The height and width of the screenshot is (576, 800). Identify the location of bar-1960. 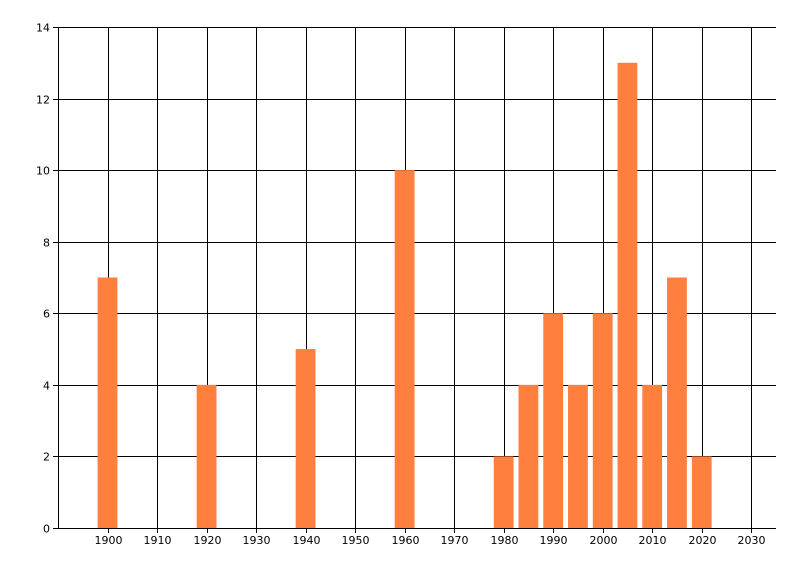
(404, 349).